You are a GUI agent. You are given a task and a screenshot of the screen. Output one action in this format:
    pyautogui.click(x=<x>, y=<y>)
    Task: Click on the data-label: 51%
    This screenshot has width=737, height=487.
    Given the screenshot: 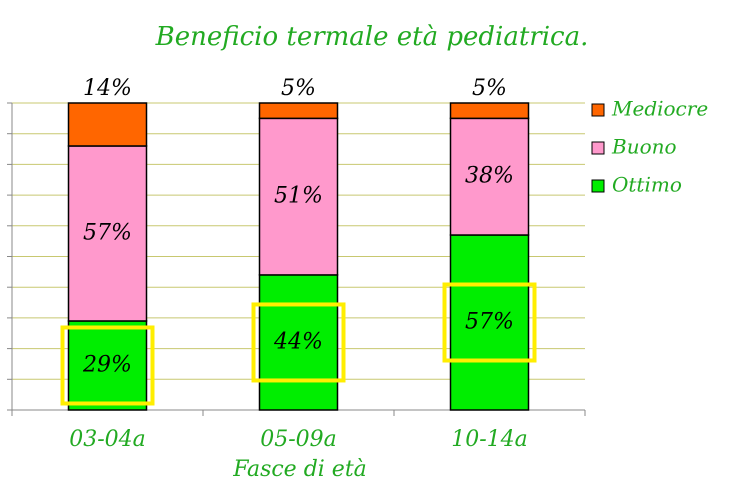 What is the action you would take?
    pyautogui.click(x=298, y=196)
    